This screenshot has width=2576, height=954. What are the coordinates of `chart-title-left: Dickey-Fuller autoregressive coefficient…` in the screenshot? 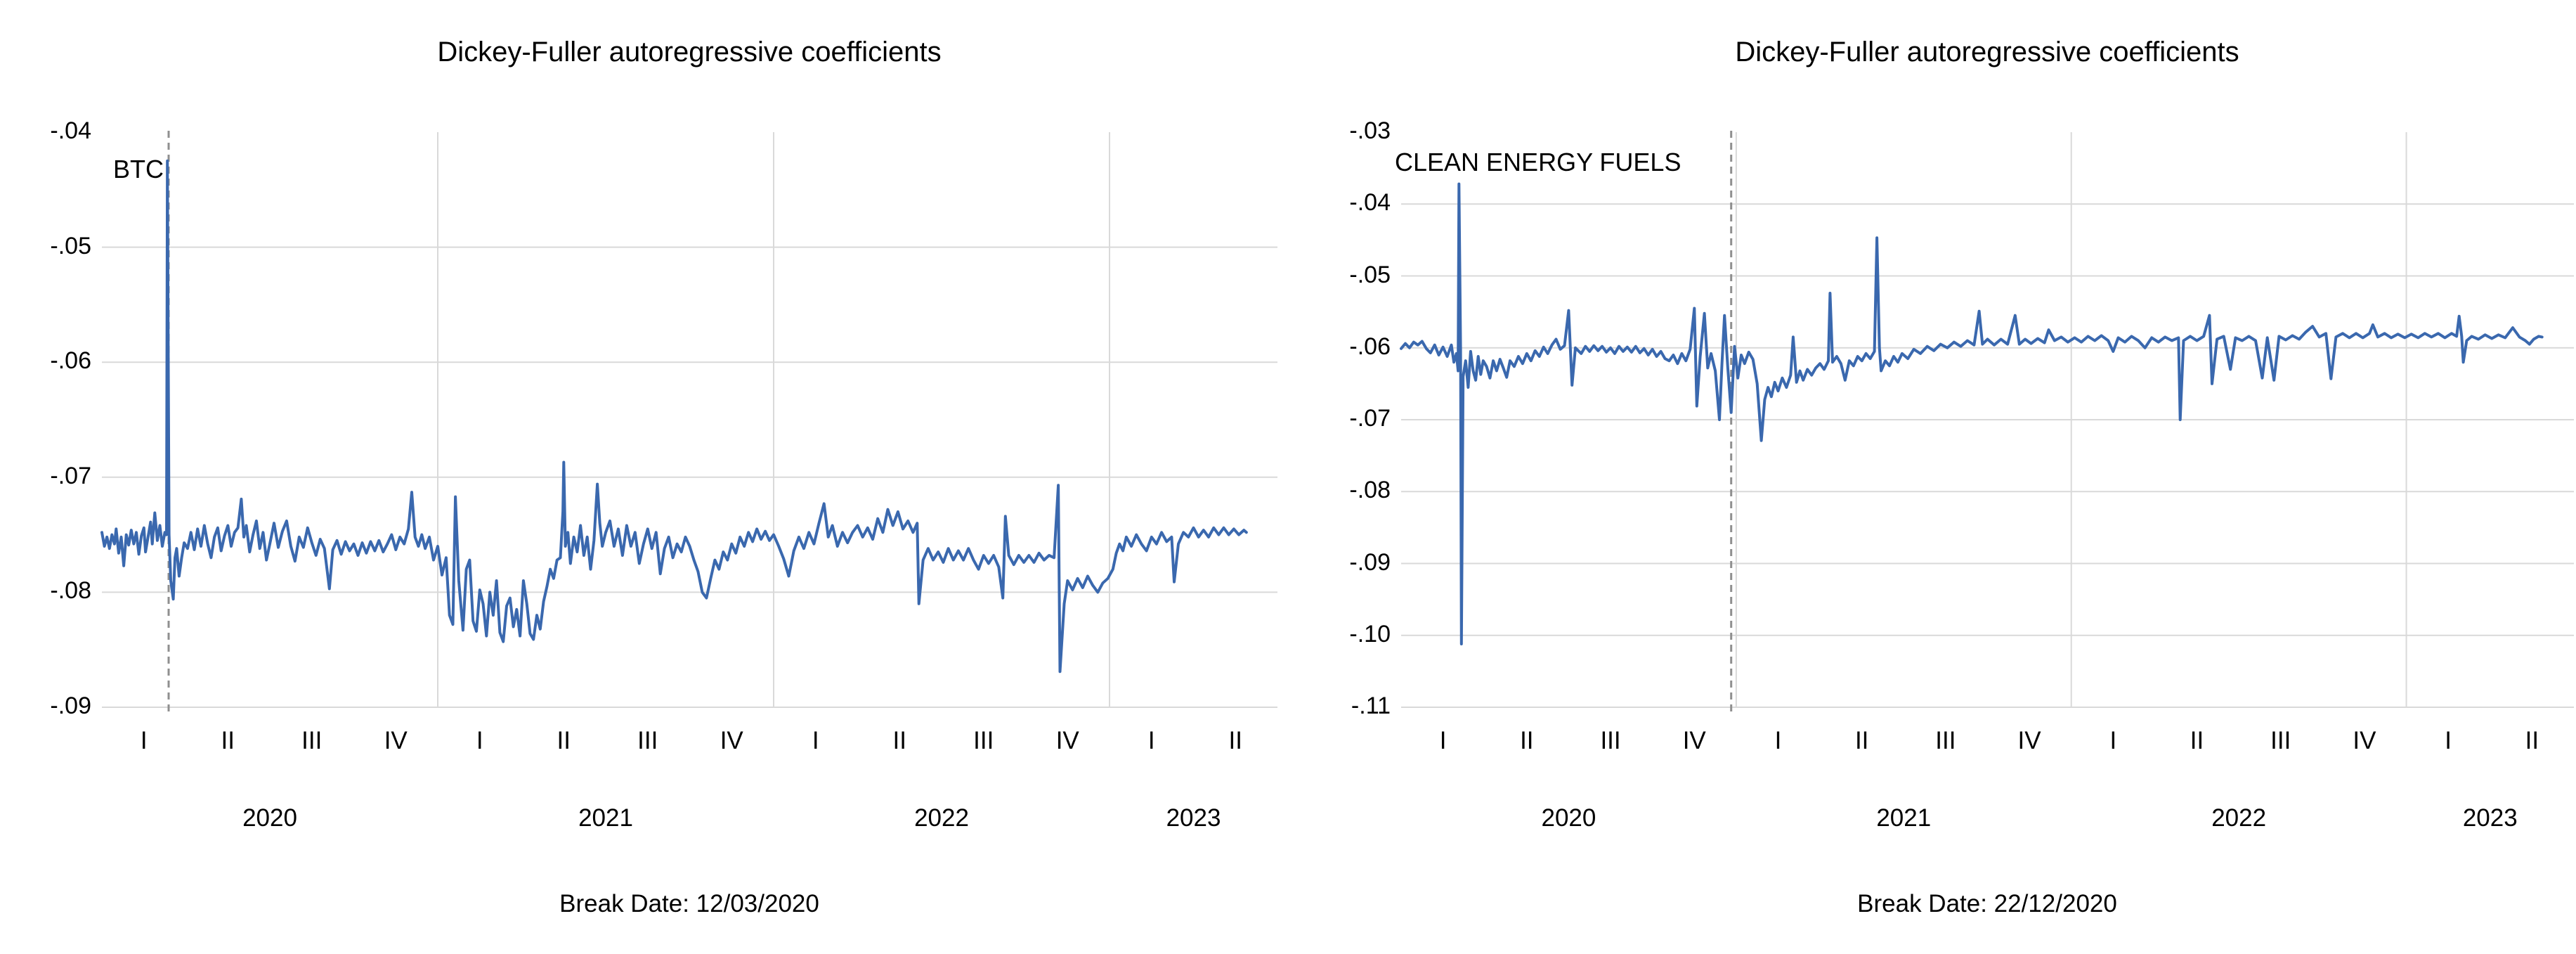 It's located at (689, 52).